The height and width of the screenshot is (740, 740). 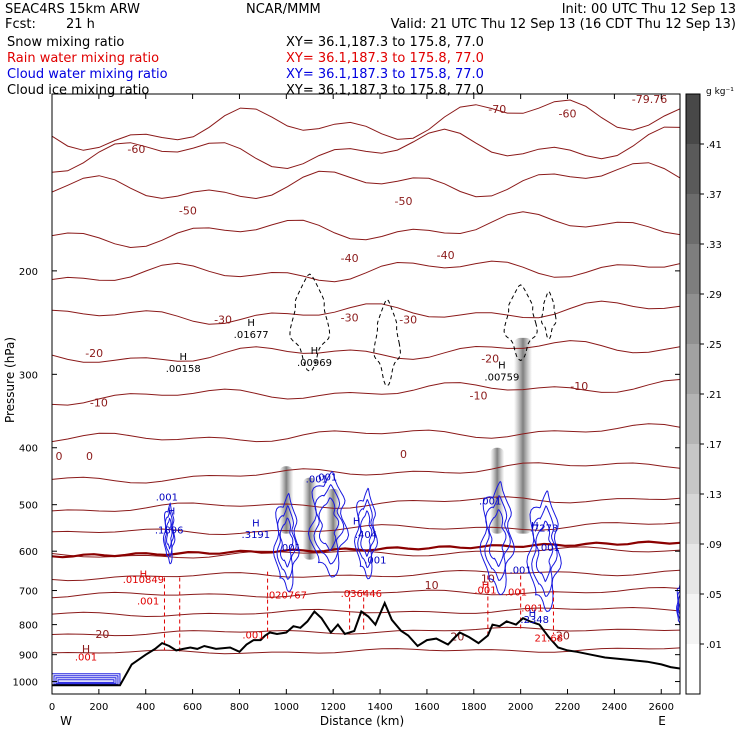 What do you see at coordinates (28, 449) in the screenshot?
I see `y-tick-label: 400` at bounding box center [28, 449].